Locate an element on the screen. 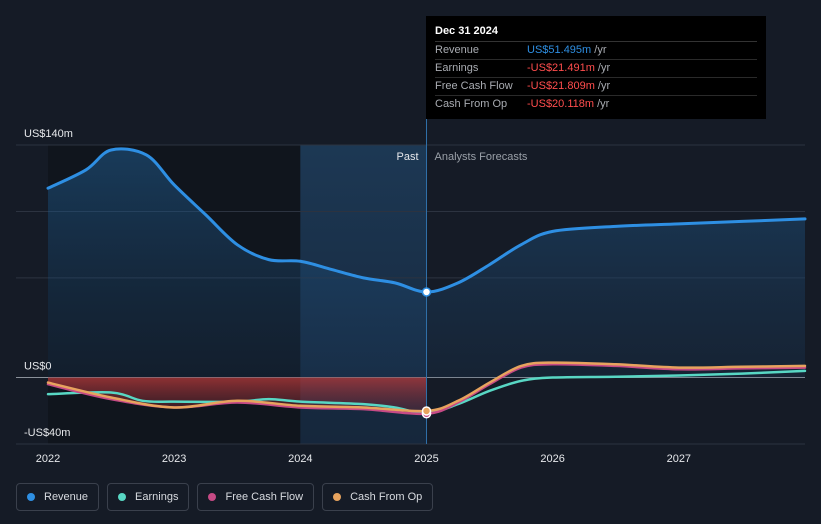  tooltip-value: -US$21.491m is located at coordinates (561, 68).